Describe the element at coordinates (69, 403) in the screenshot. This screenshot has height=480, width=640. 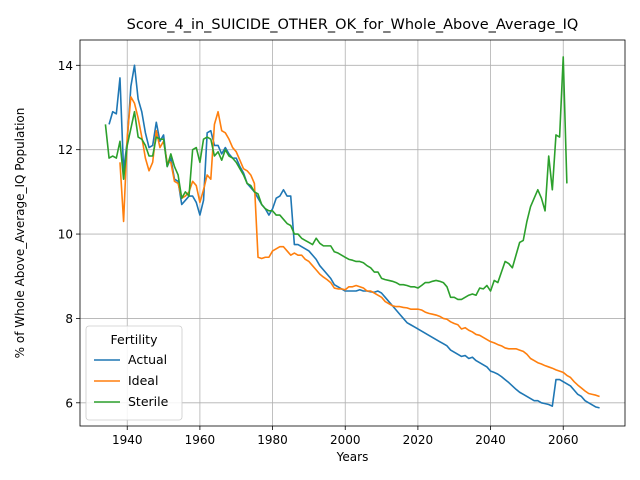
I see `y-tick-label: 6` at that location.